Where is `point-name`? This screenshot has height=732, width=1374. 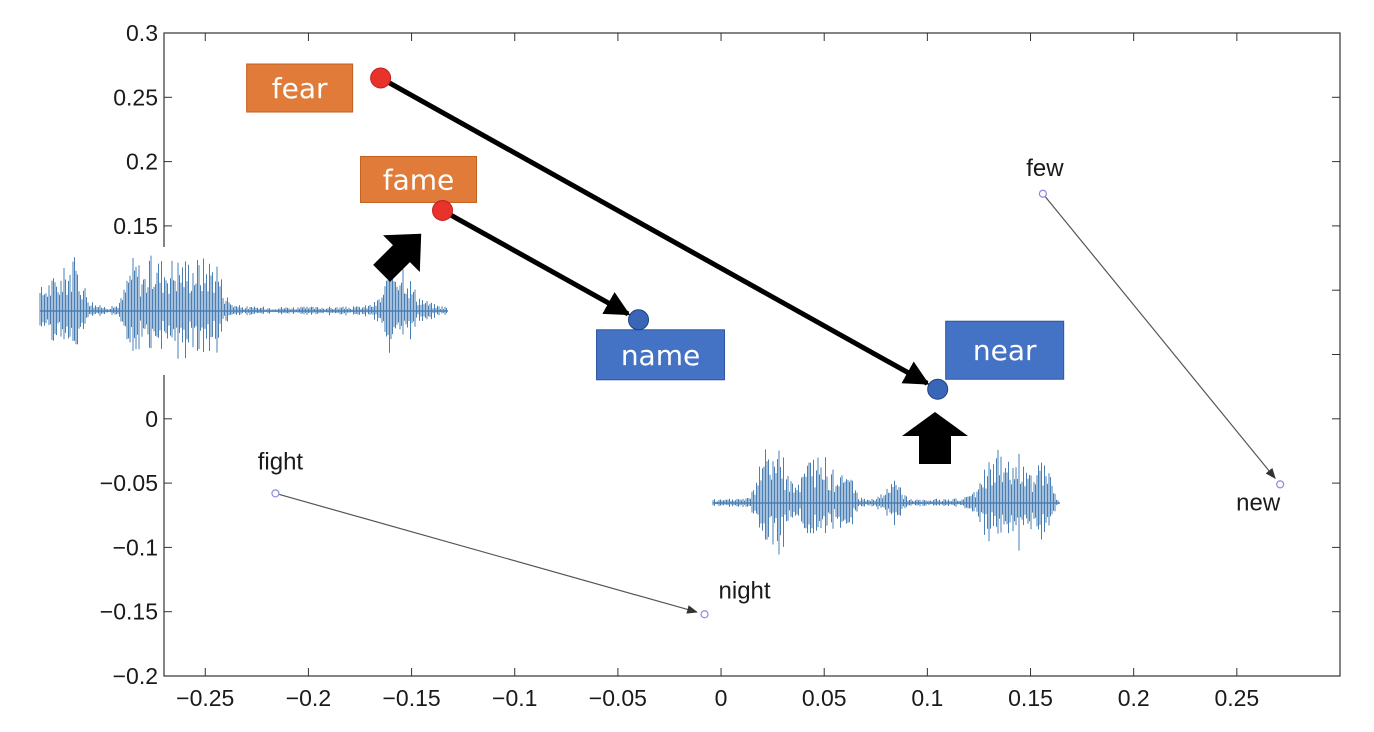 point-name is located at coordinates (639, 320).